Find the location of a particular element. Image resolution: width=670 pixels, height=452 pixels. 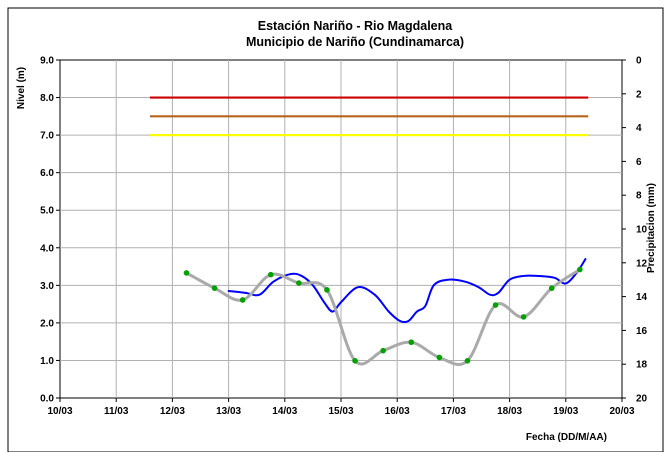

y2-tick-label: 20 is located at coordinates (642, 399).